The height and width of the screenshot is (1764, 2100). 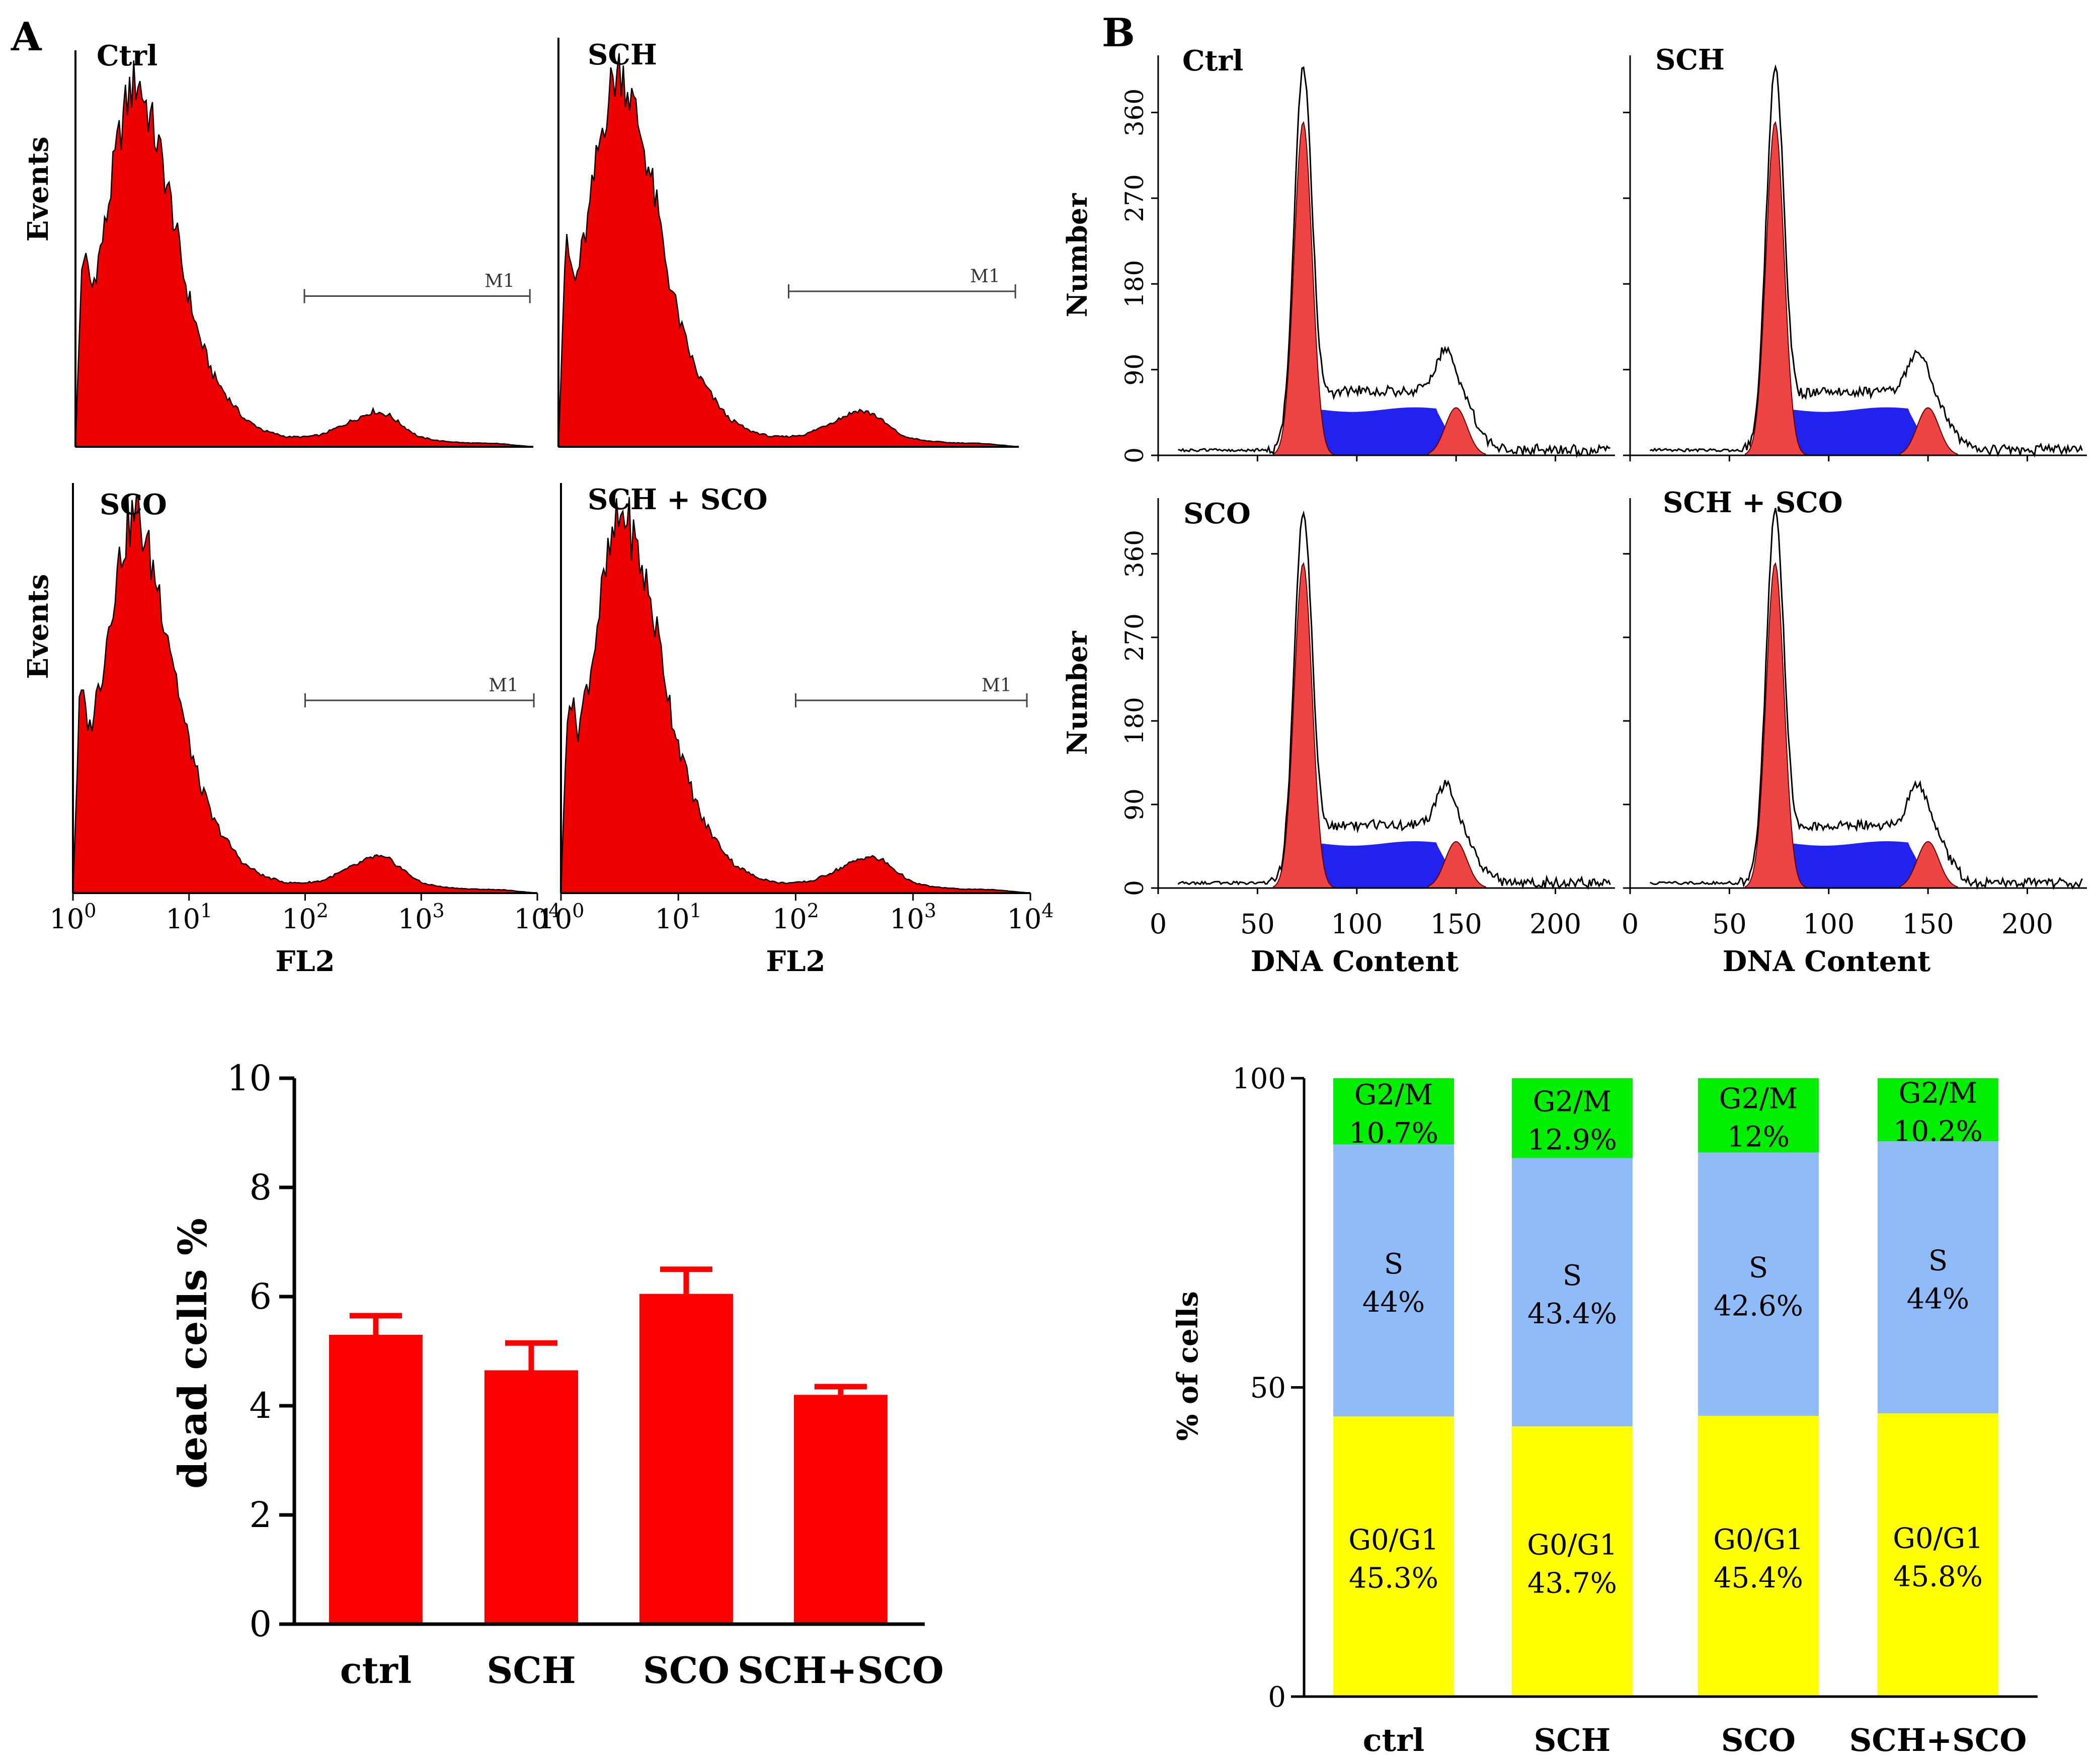 What do you see at coordinates (280, 688) in the screenshot?
I see `fl2-panel-sco: M1 SCO Events` at bounding box center [280, 688].